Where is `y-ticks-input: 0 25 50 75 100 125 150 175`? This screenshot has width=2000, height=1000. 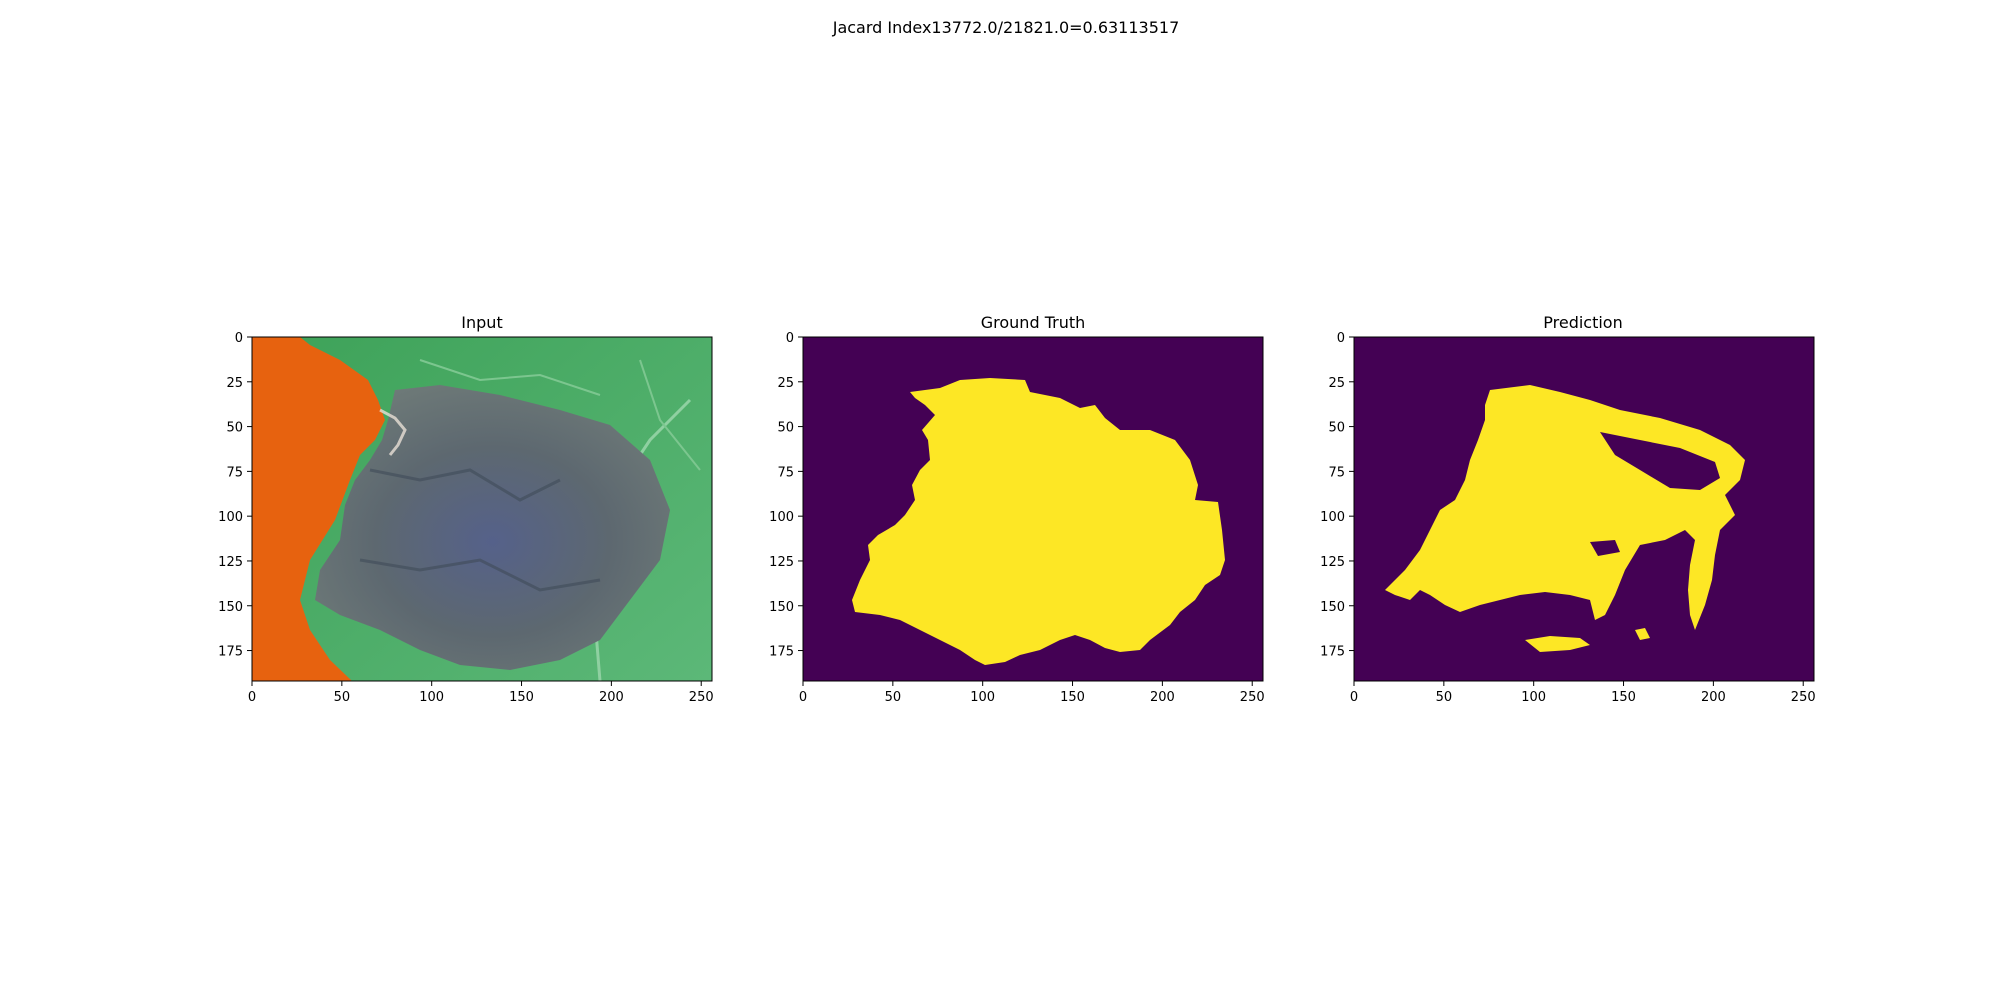
y-ticks-input: 0 25 50 75 100 125 150 175 is located at coordinates (235, 495).